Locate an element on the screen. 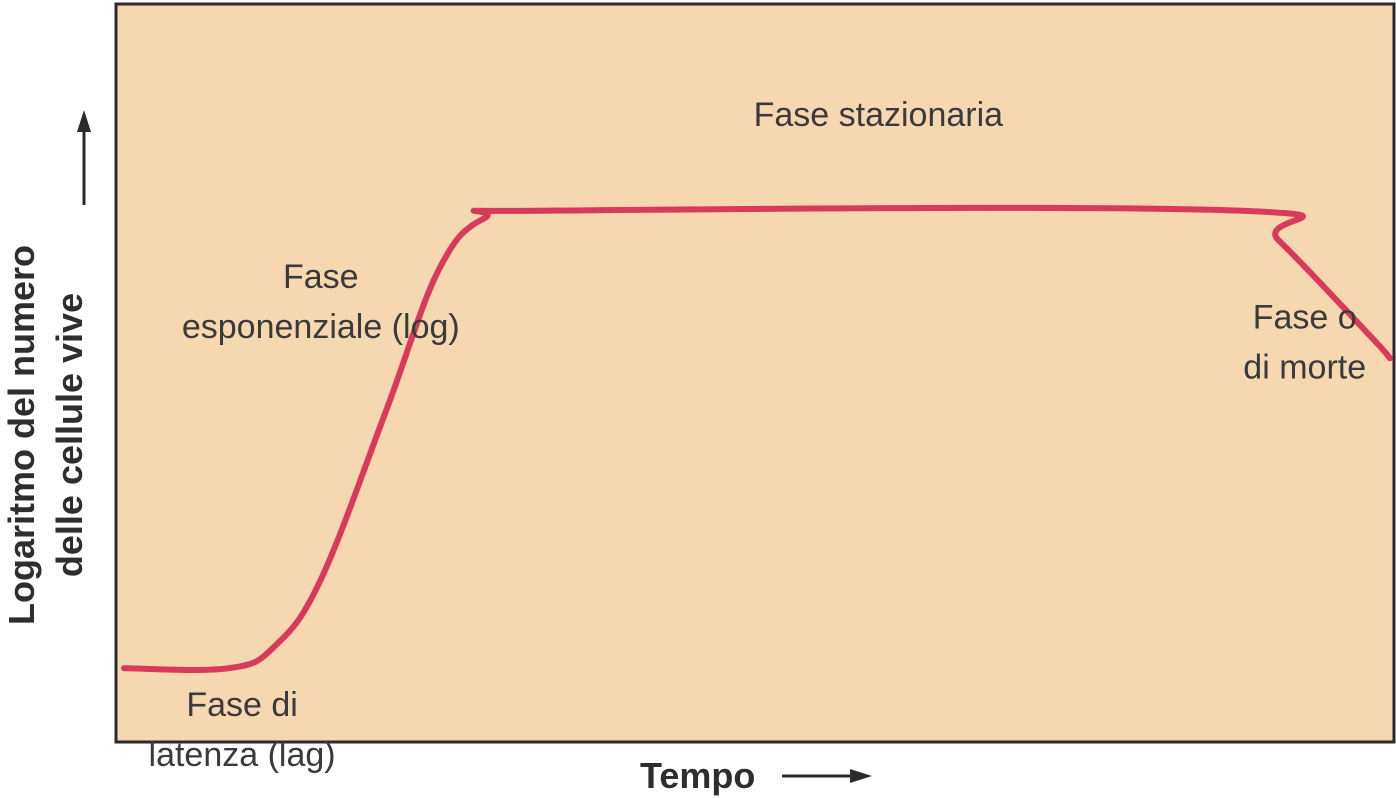 This screenshot has width=1396, height=798. y-axis-arrow is located at coordinates (84, 157).